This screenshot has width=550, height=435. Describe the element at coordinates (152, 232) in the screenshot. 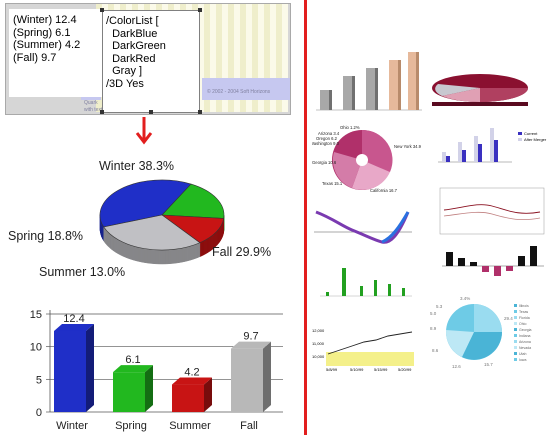

I see `pie-slice-fall` at that location.